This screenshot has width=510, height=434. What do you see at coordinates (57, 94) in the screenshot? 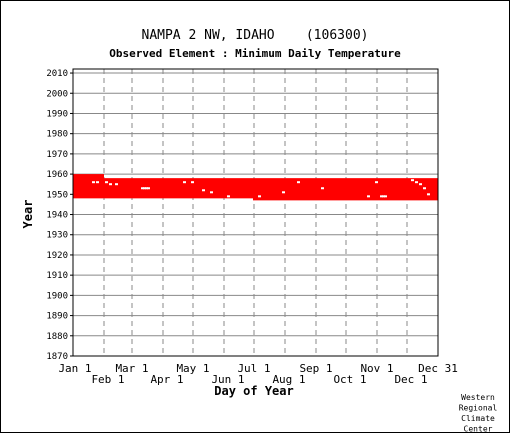
I see `y-tick-label: 2000` at bounding box center [57, 94].